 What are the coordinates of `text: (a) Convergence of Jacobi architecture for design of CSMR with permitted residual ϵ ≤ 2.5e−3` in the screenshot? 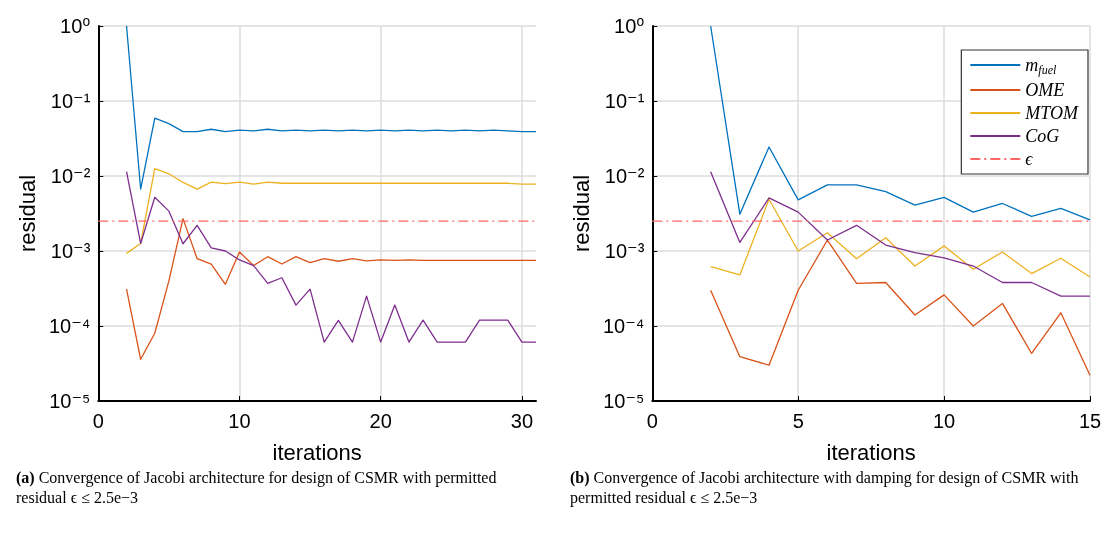 It's located at (256, 487).